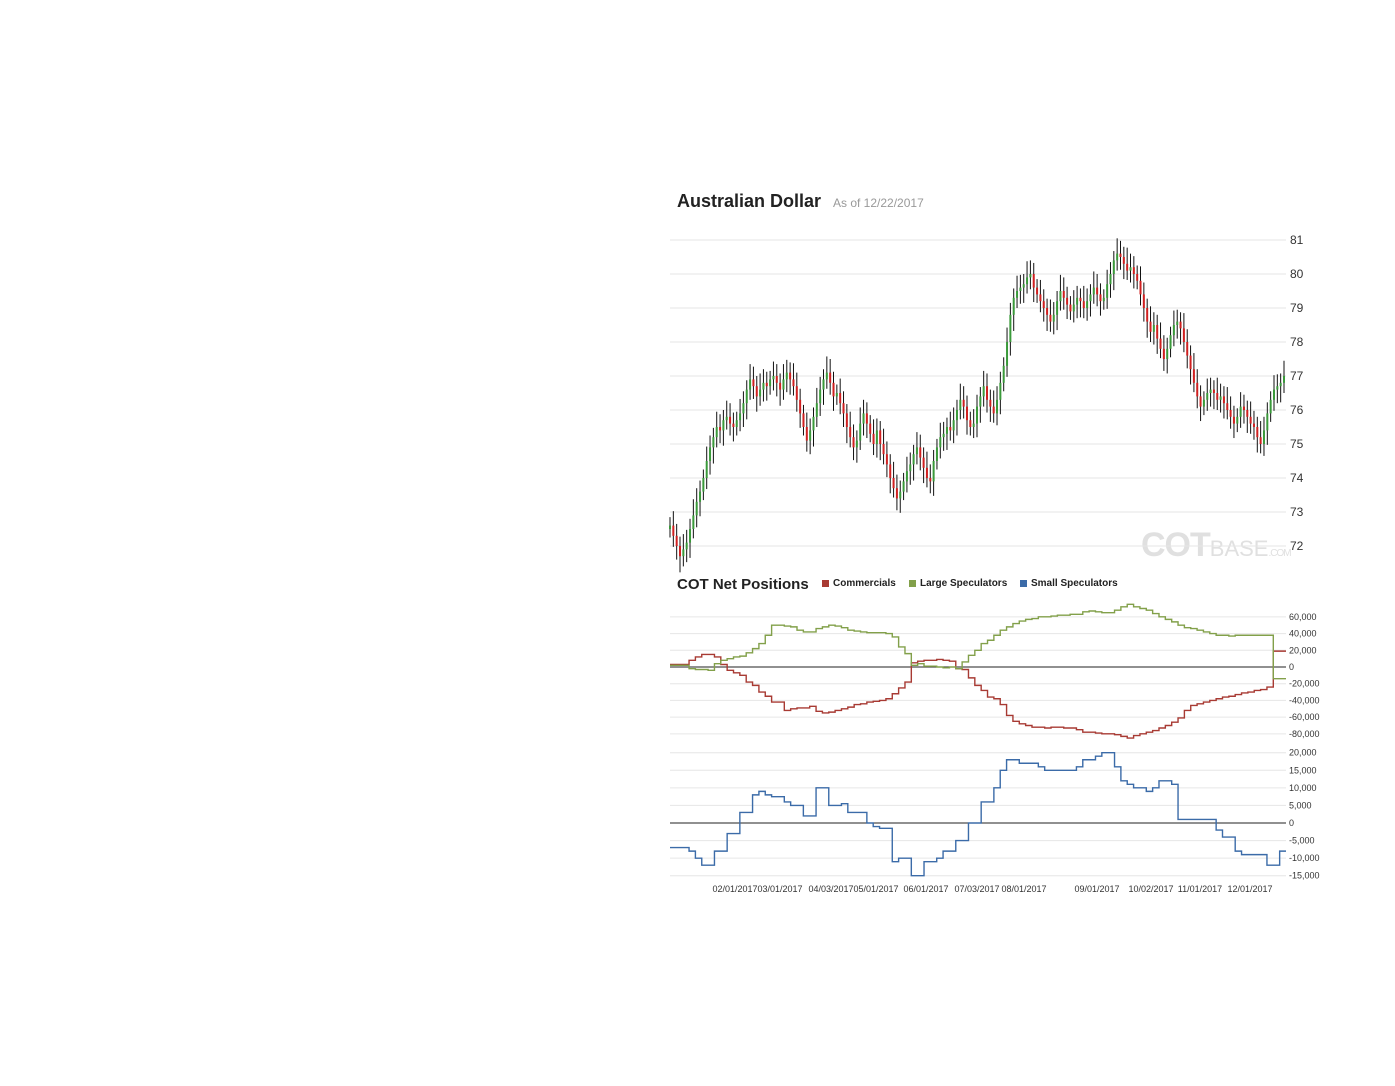  I want to click on cot-ytick-label: -20,000, so click(1304, 684).